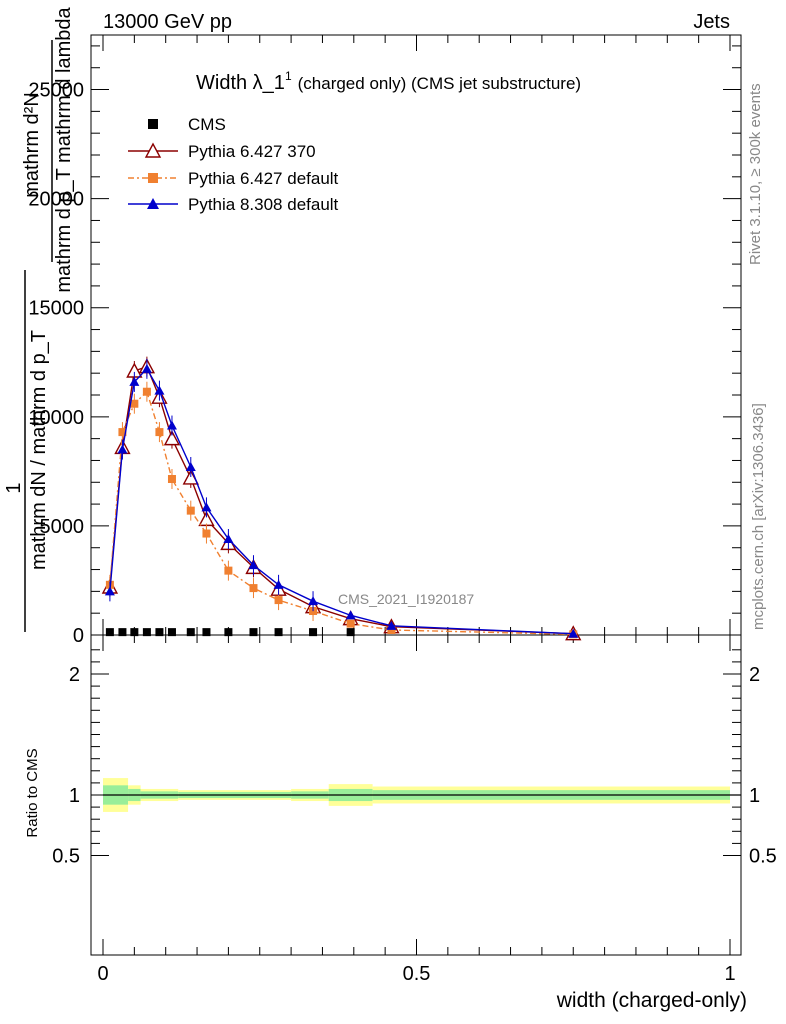  I want to click on x-tick-label: 0, so click(102, 974).